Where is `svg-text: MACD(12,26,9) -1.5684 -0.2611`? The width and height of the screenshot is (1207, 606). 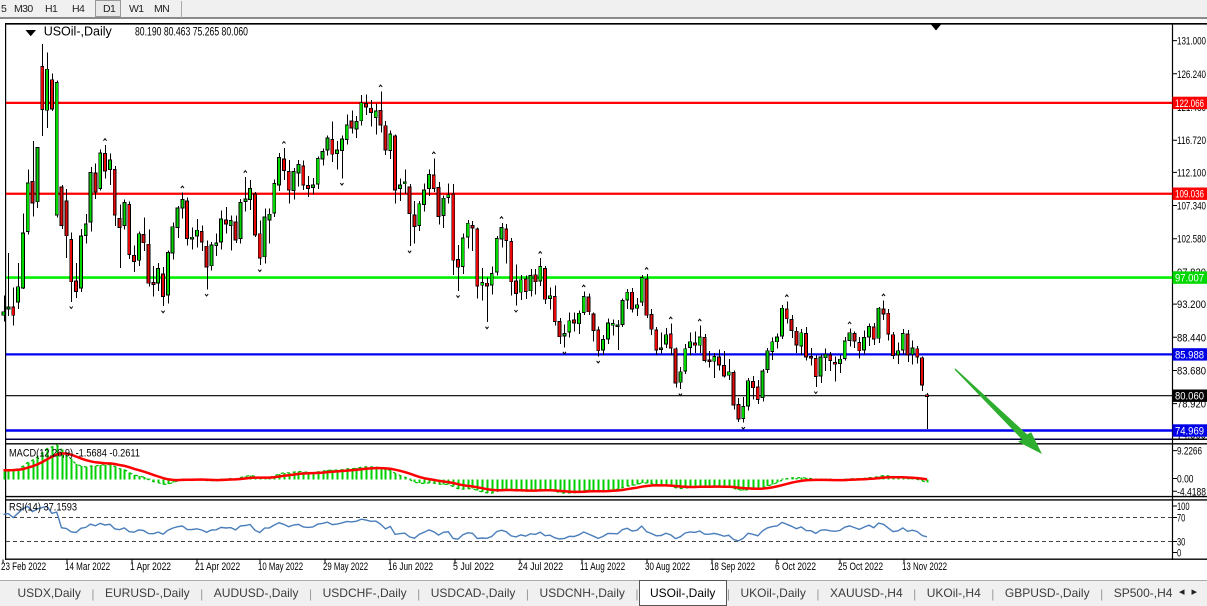 svg-text: MACD(12,26,9) -1.5684 -0.2611 is located at coordinates (74, 454).